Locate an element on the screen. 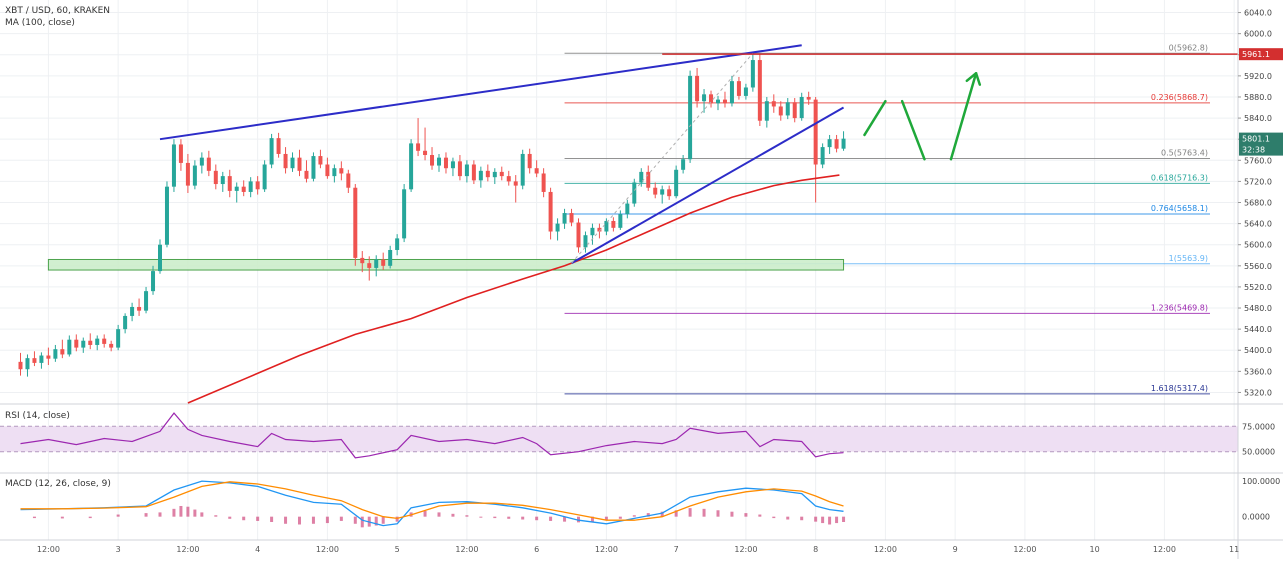  support-zone-layer is located at coordinates (446, 264).